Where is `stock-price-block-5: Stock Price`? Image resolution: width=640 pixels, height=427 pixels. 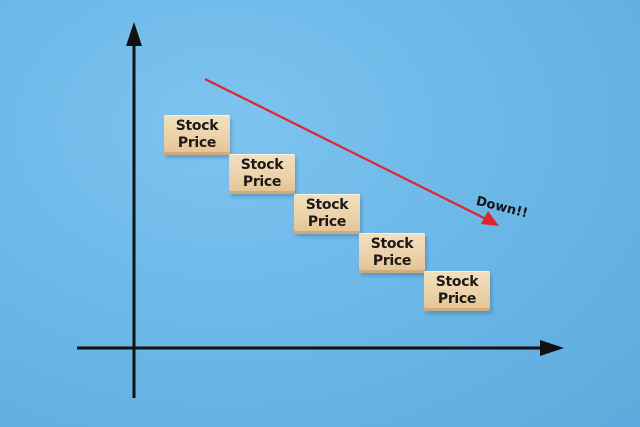 stock-price-block-5: Stock Price is located at coordinates (457, 291).